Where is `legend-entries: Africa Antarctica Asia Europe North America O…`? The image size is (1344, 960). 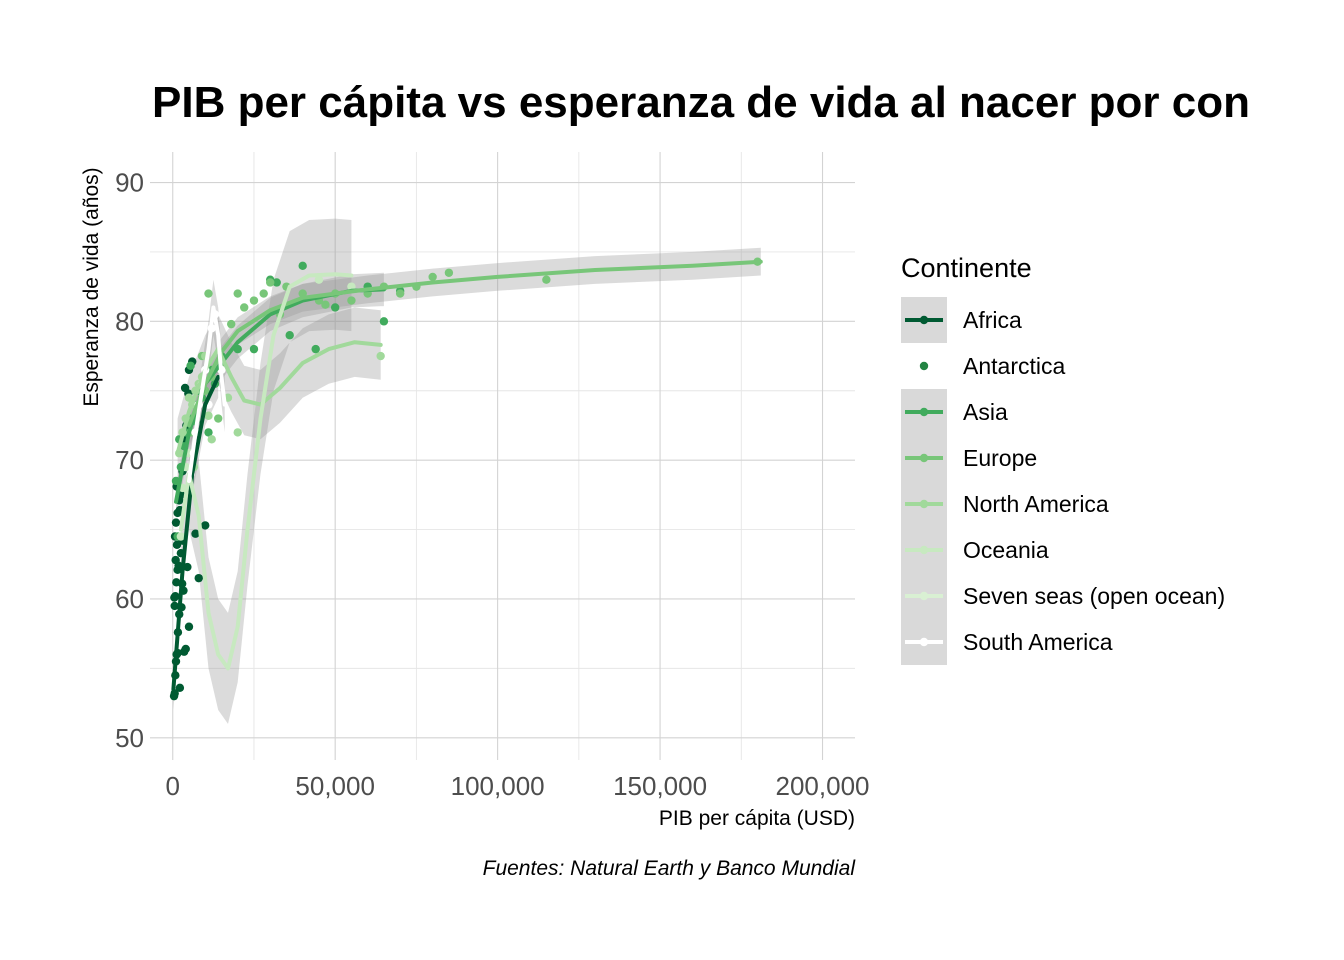 legend-entries: Africa Antarctica Asia Europe North America O… is located at coordinates (1063, 481).